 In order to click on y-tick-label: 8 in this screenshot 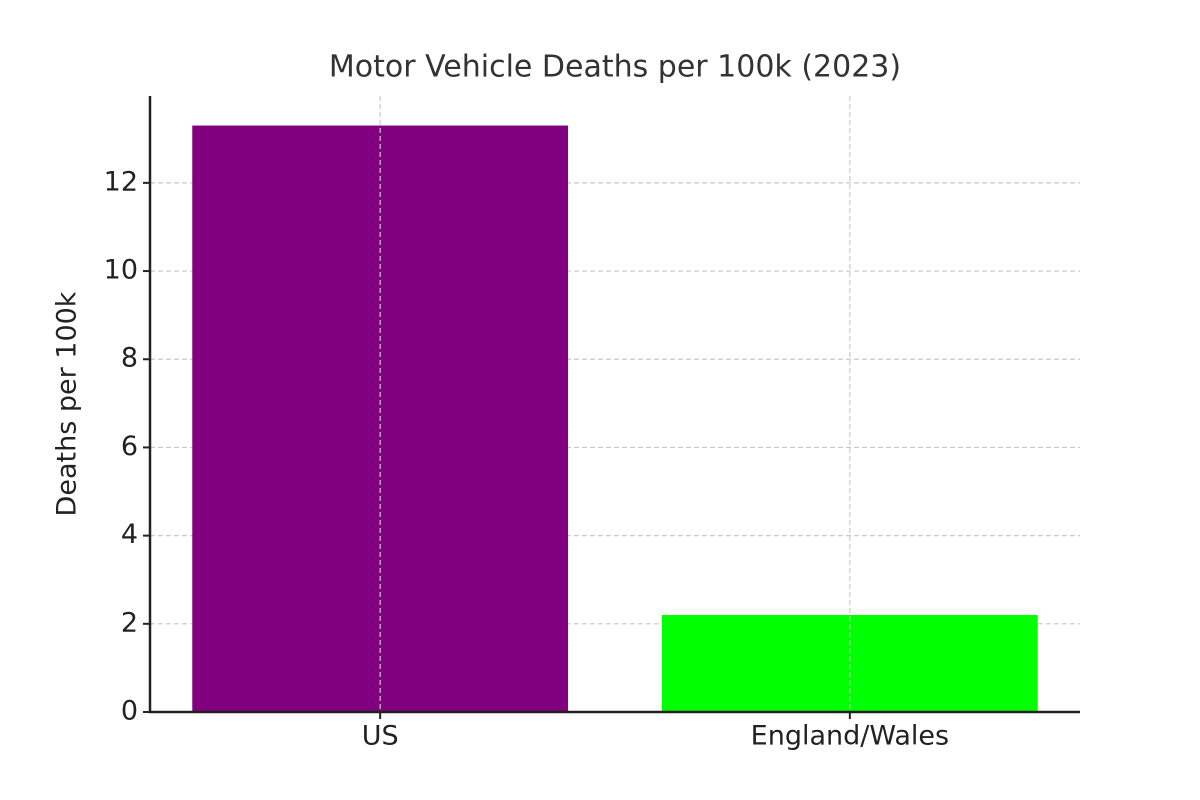, I will do `click(129, 358)`.